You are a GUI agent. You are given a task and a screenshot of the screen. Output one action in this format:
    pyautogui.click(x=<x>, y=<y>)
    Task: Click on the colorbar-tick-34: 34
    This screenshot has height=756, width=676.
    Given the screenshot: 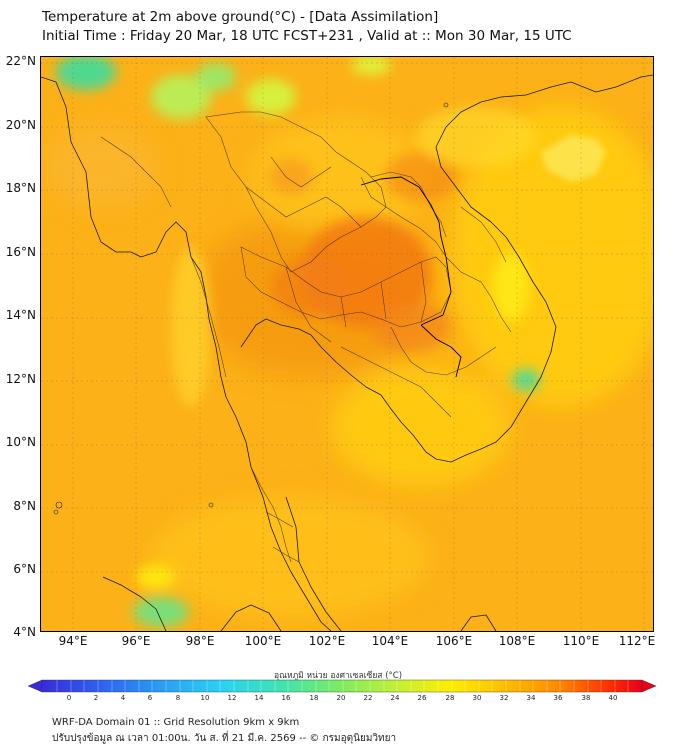 What is the action you would take?
    pyautogui.click(x=531, y=698)
    